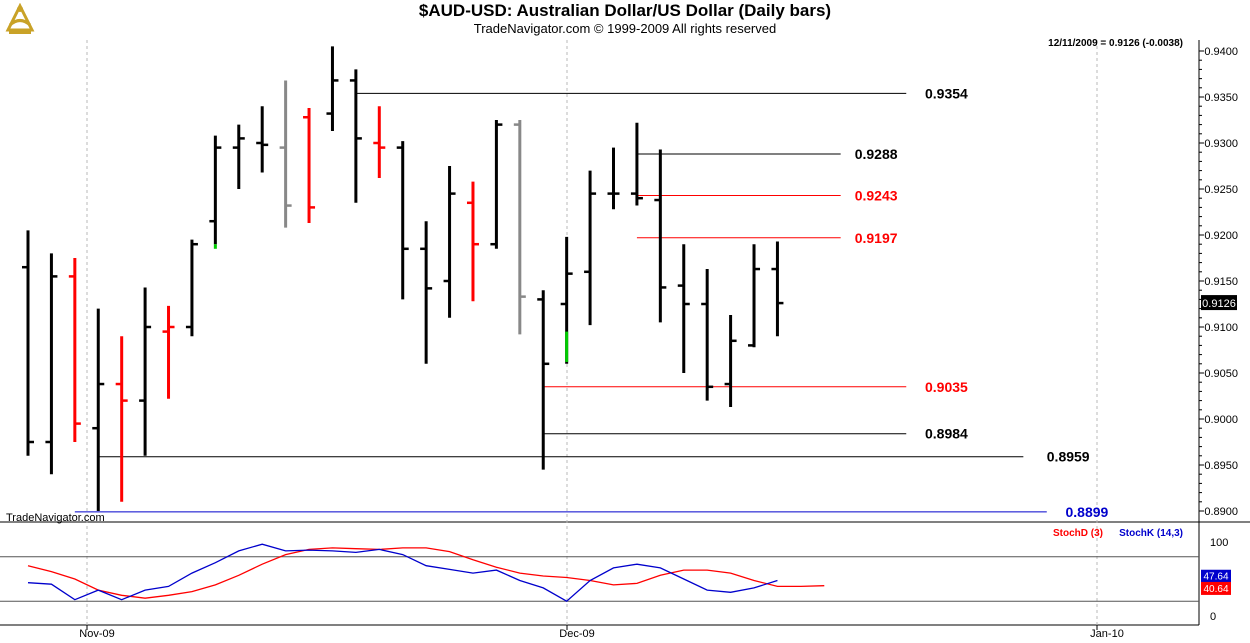 The image size is (1250, 643). I want to click on stoch-value-label: 40.64, so click(1215, 589).